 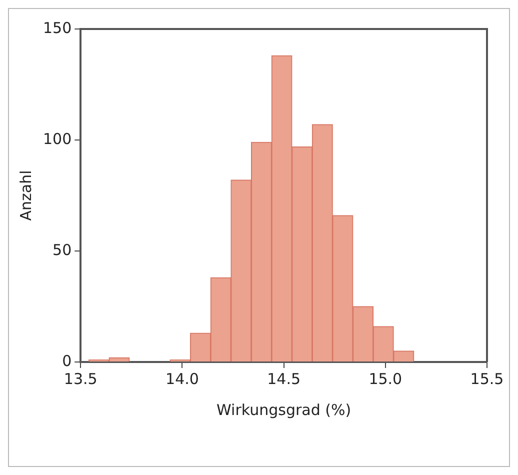 What do you see at coordinates (284, 379) in the screenshot?
I see `x-tick-label: 14.5` at bounding box center [284, 379].